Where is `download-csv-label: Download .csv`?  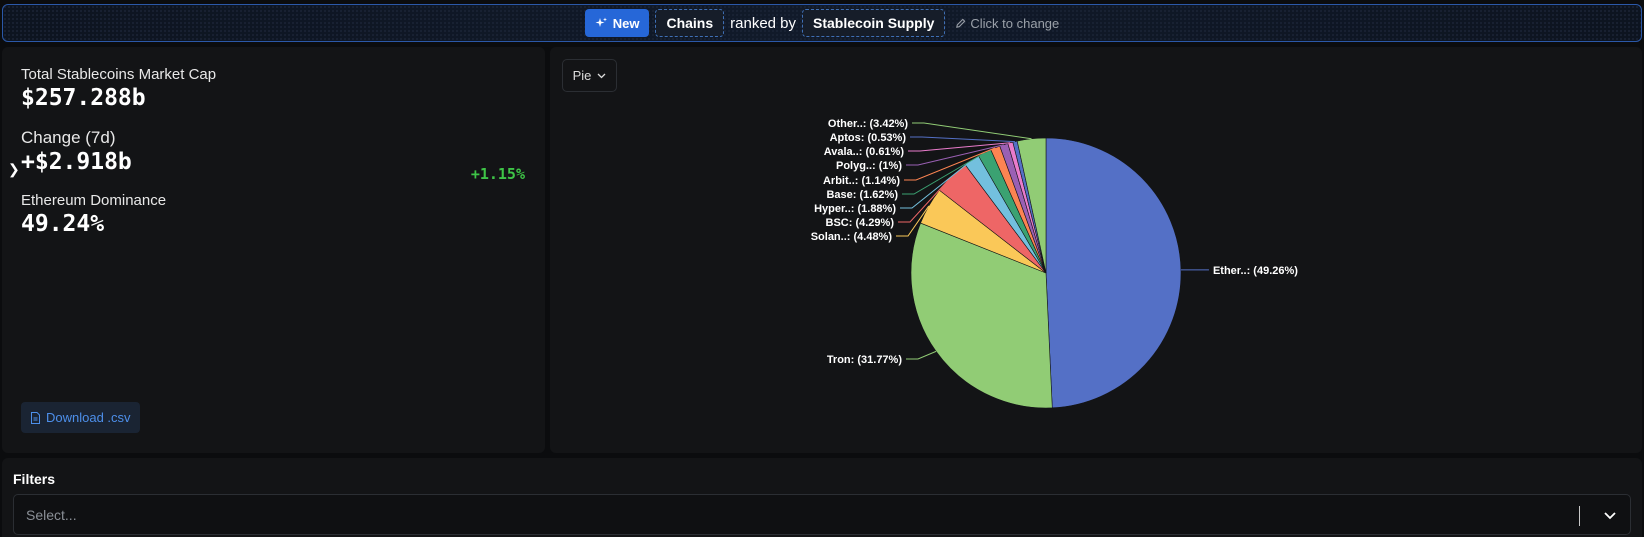 download-csv-label: Download .csv is located at coordinates (88, 417).